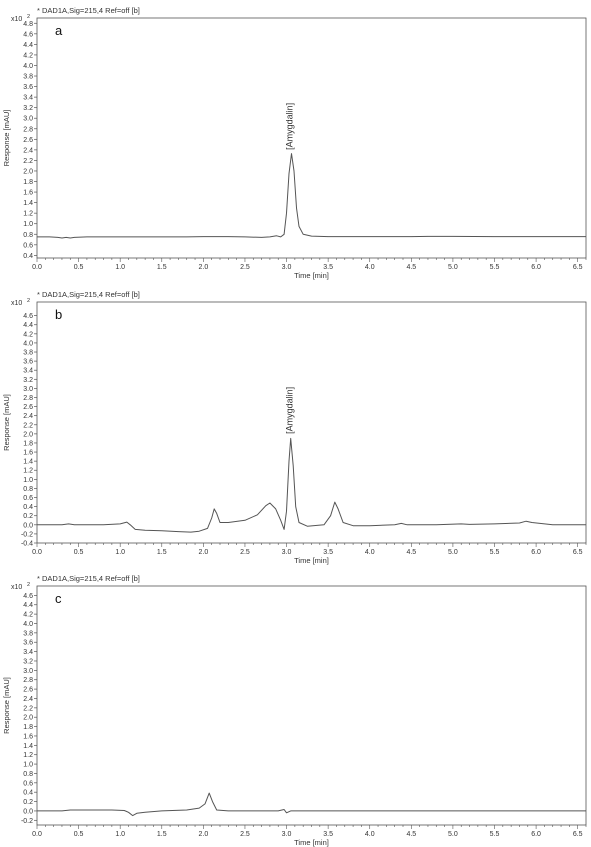  Describe the element at coordinates (370, 834) in the screenshot. I see `x-tick-label: 4.0` at that location.